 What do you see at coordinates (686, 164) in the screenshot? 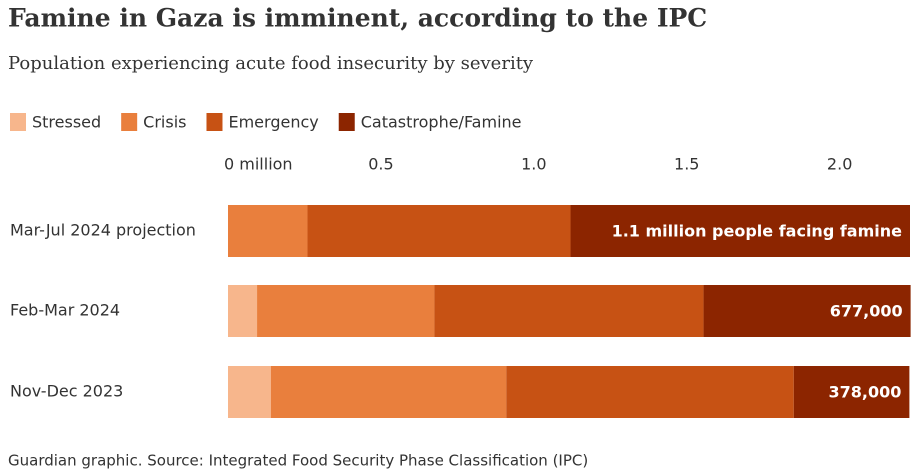
I see `x-tick-label: 1.5` at bounding box center [686, 164].